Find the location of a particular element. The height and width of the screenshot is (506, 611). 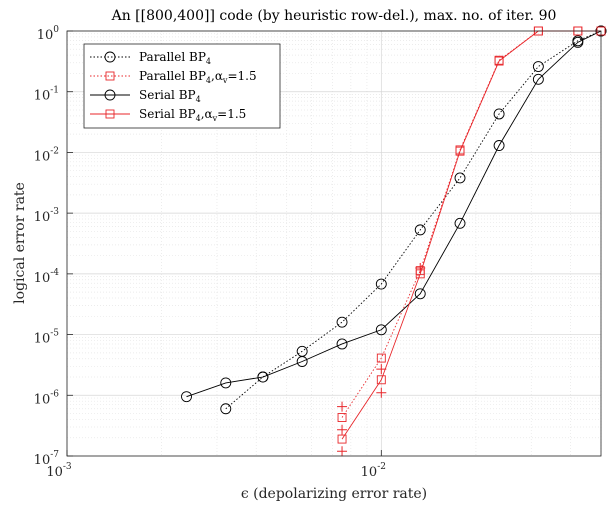

legend-label: Parallel BP4 is located at coordinates (175, 58).